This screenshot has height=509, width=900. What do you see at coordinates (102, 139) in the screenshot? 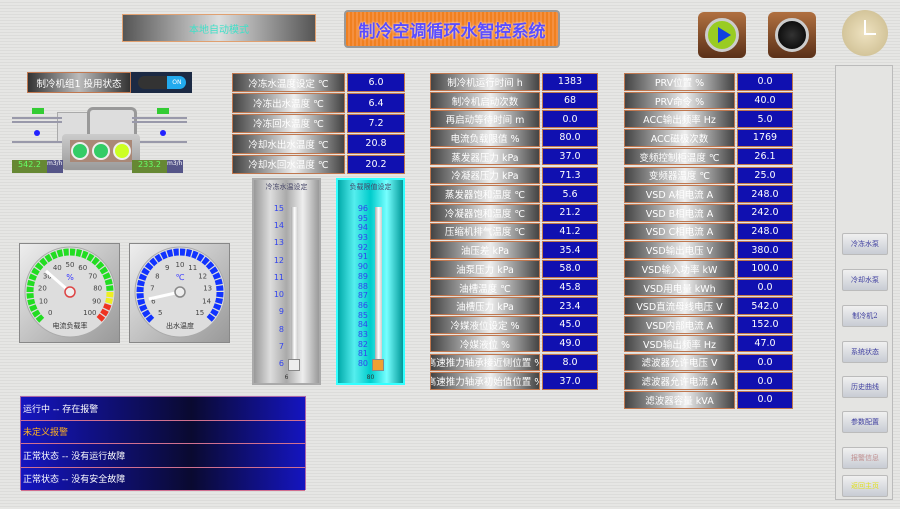
I see `chiller-diagram` at bounding box center [102, 139].